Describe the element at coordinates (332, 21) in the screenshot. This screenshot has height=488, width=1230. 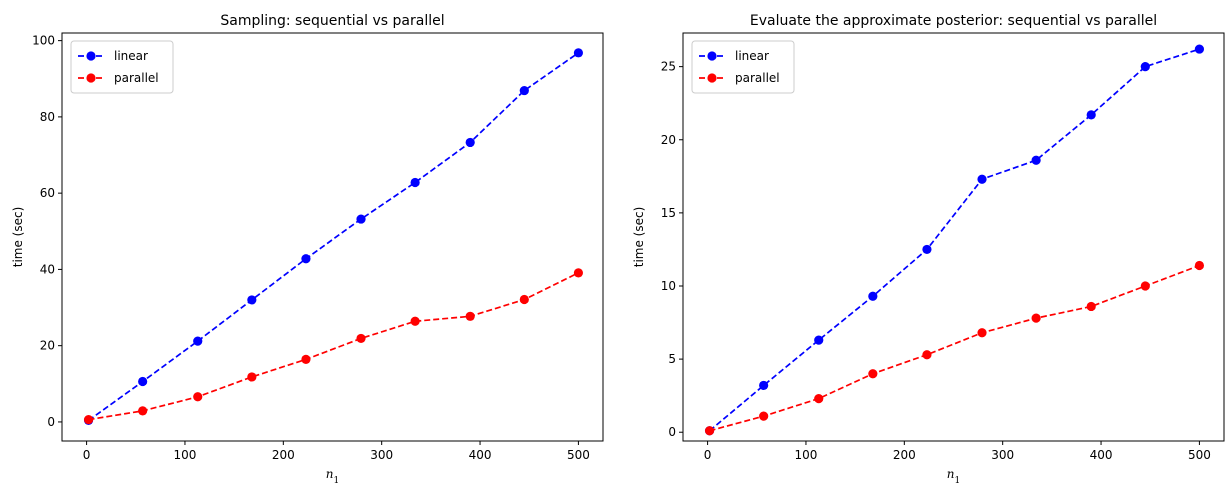
I see `chart-title: Sampling: sequential vs parallel` at that location.